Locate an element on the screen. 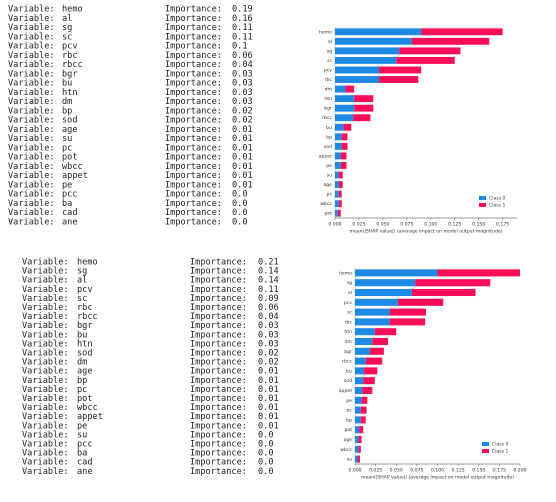 The height and width of the screenshot is (502, 556). y-tick-label: pcv is located at coordinates (348, 303).